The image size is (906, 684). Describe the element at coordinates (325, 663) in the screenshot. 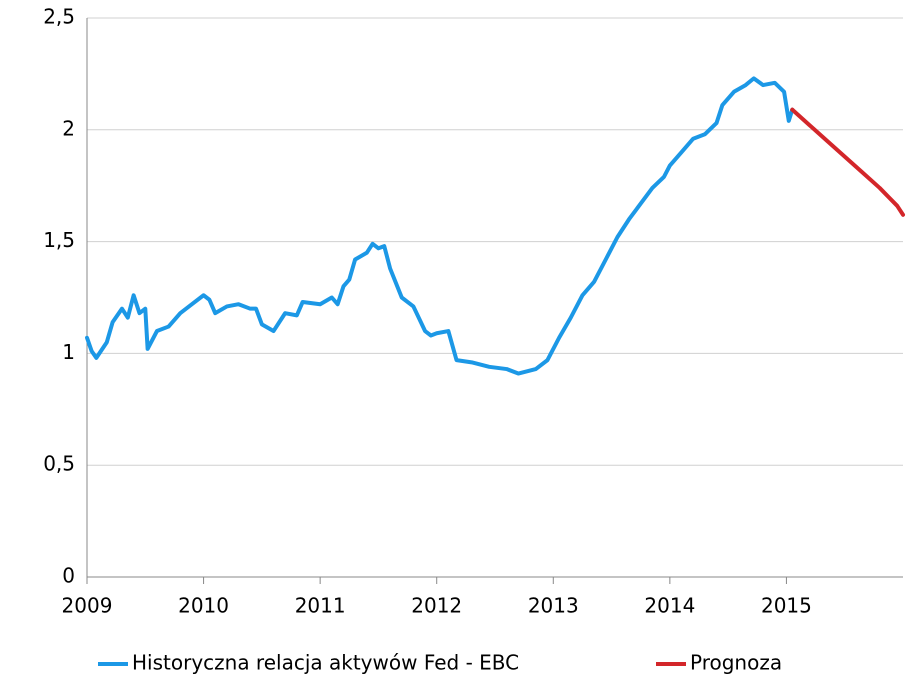

I see `legend-label: Historyczna relacja aktywów Fed - EBC` at that location.